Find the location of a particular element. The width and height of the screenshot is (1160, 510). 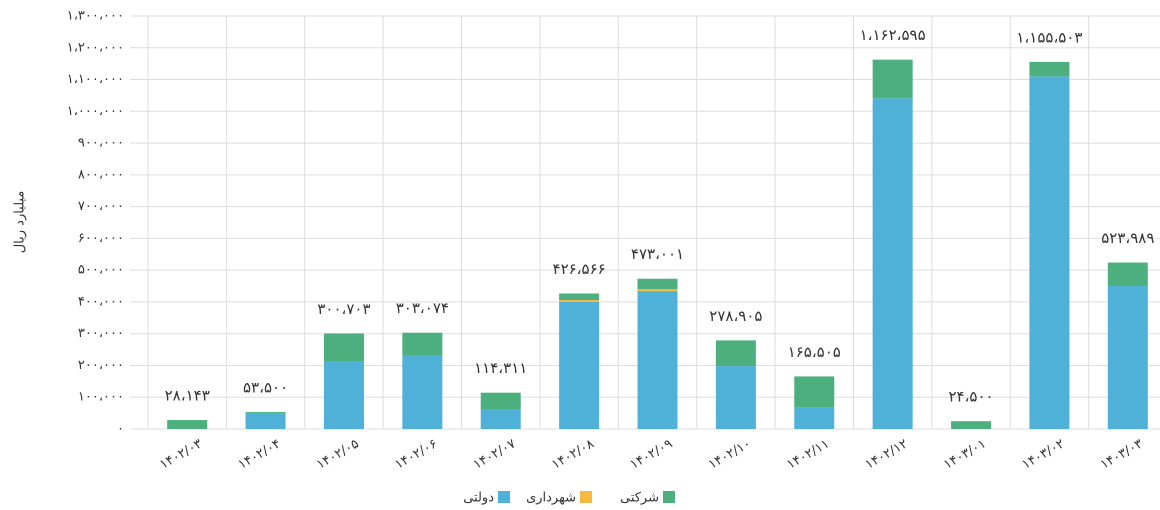

y-tick-label: ۶۰۰،۰۰۰ is located at coordinates (101, 238).